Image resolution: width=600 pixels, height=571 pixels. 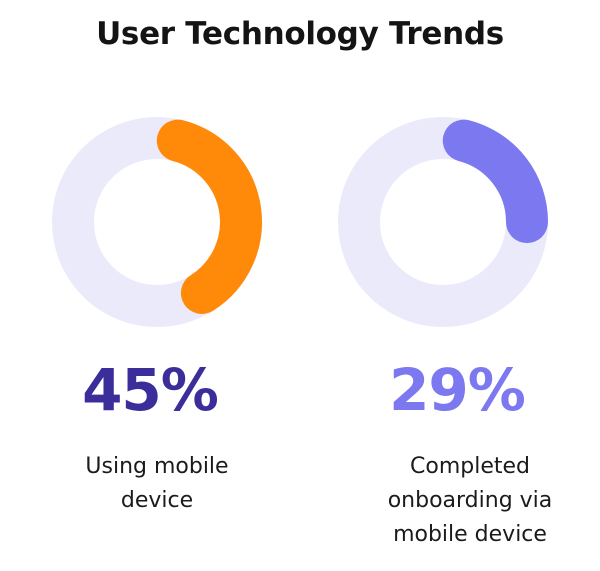 I want to click on stat-label: Using mobile device, so click(x=157, y=483).